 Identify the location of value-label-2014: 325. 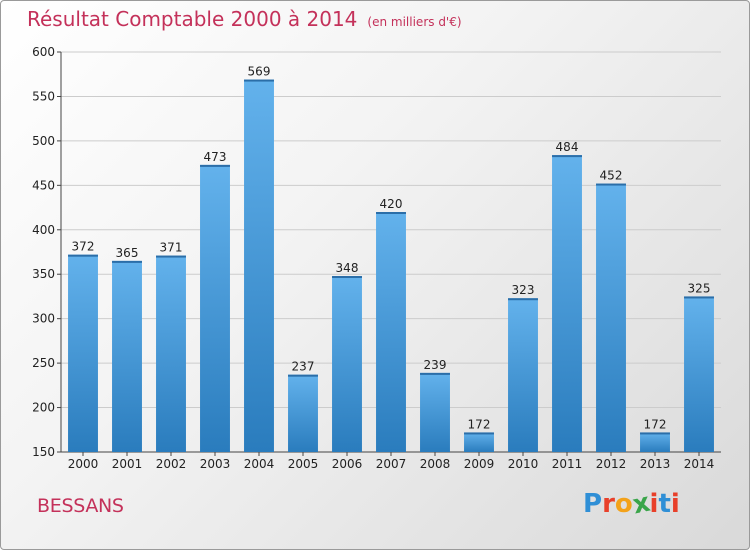
(699, 288).